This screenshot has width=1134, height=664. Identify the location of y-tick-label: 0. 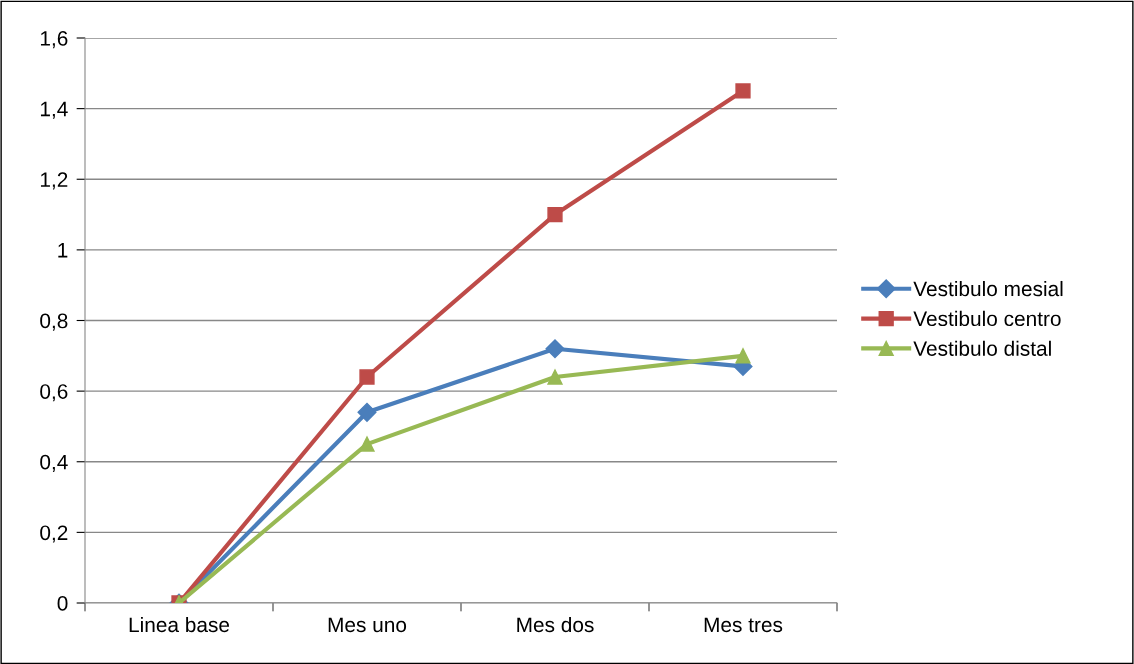
(62, 603).